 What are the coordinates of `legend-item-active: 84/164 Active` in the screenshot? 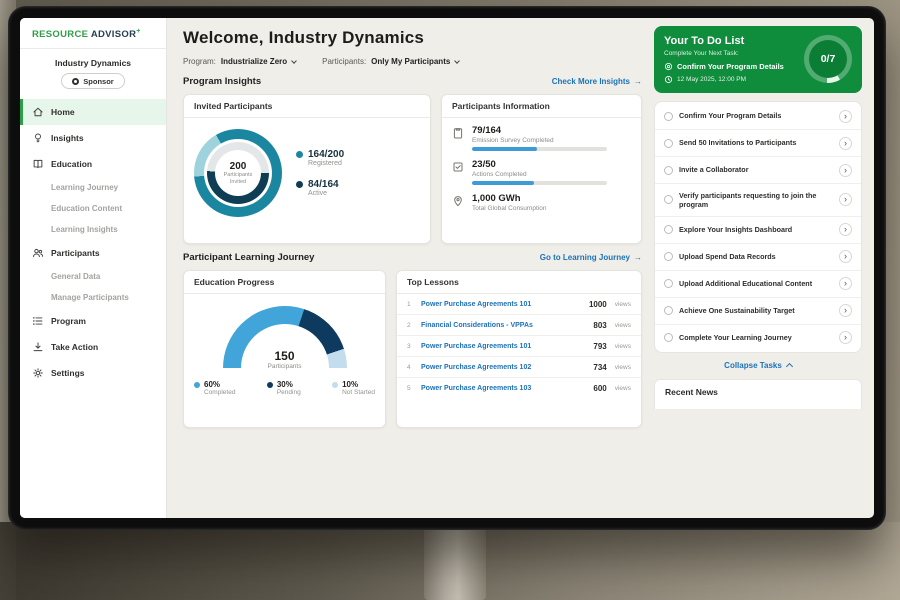 It's located at (320, 188).